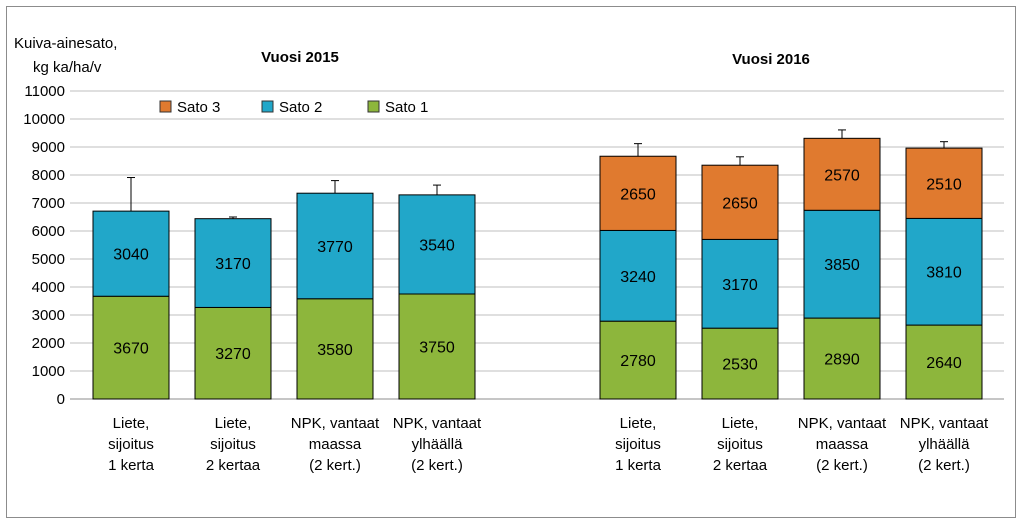 This screenshot has height=525, width=1024. Describe the element at coordinates (61, 399) in the screenshot. I see `y-tick-label: 0` at that location.